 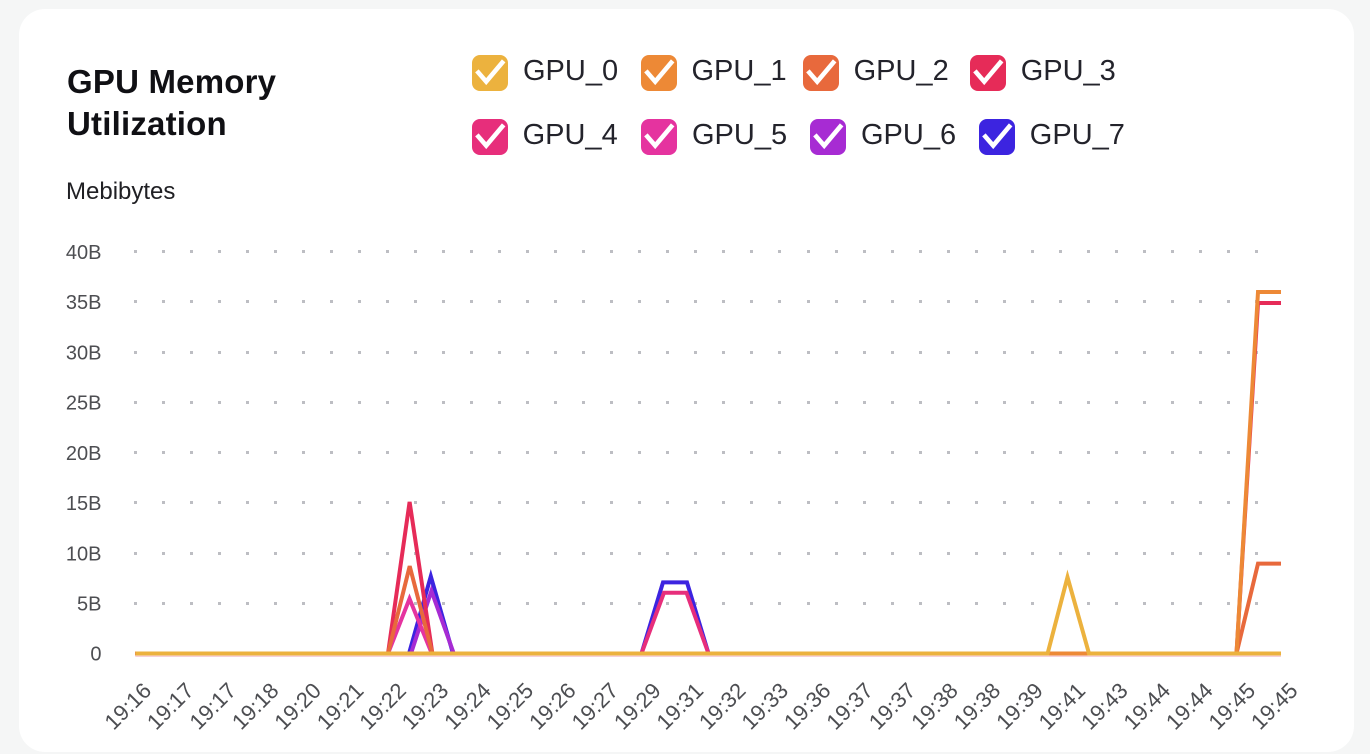 What do you see at coordinates (95, 655) in the screenshot?
I see `svg-text: 0` at bounding box center [95, 655].